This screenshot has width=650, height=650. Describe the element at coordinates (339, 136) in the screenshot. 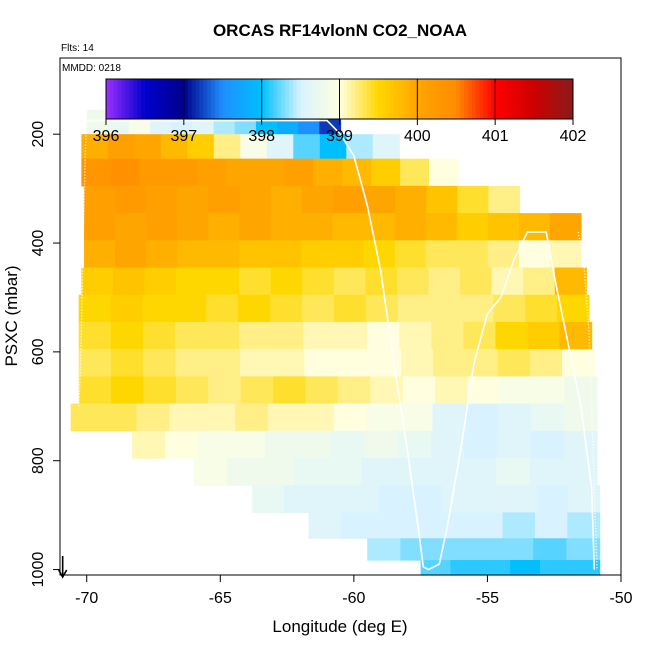

I see `colorbar-tick-label: 399` at that location.